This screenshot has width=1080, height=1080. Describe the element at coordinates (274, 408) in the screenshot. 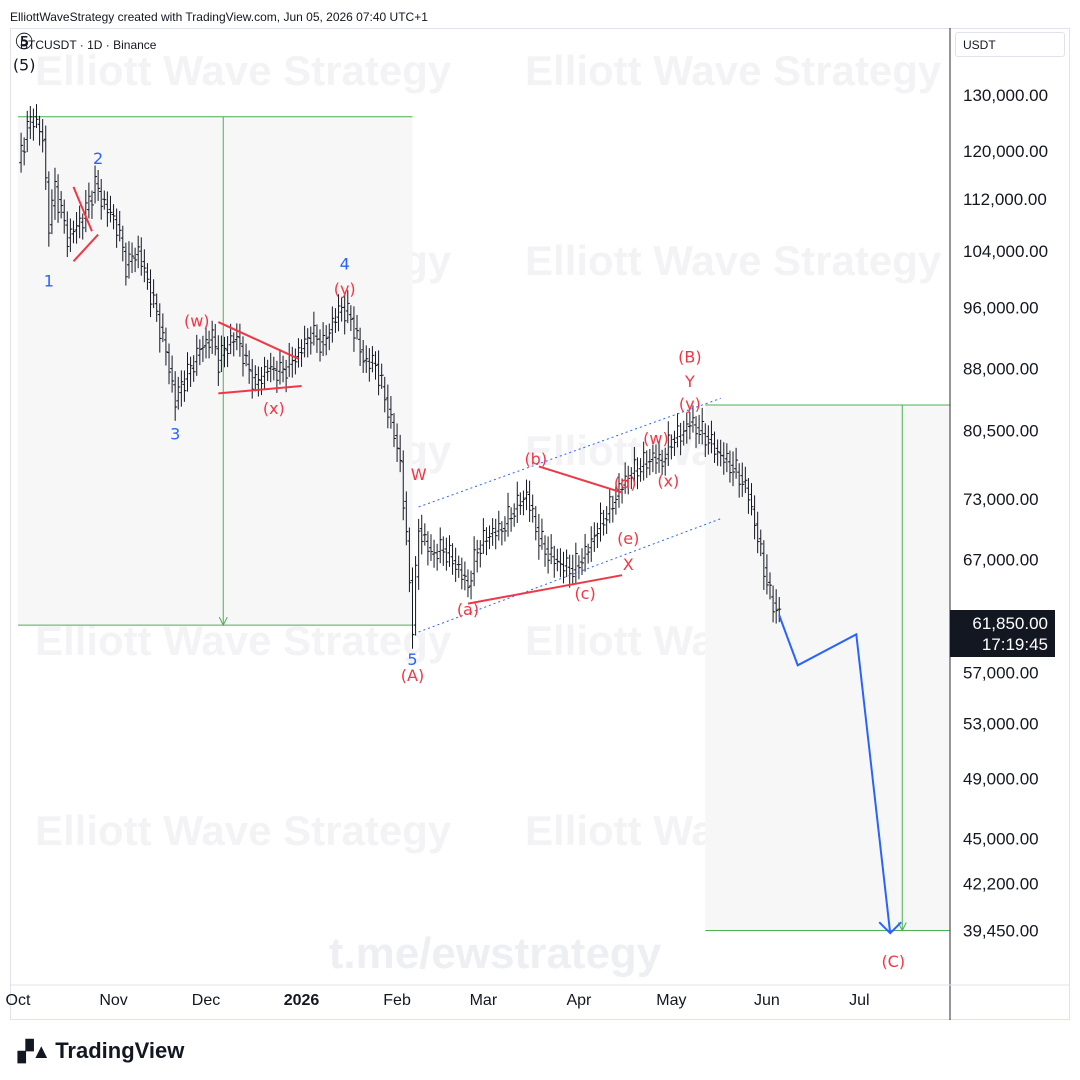

I see `wave-label: (x)` at that location.